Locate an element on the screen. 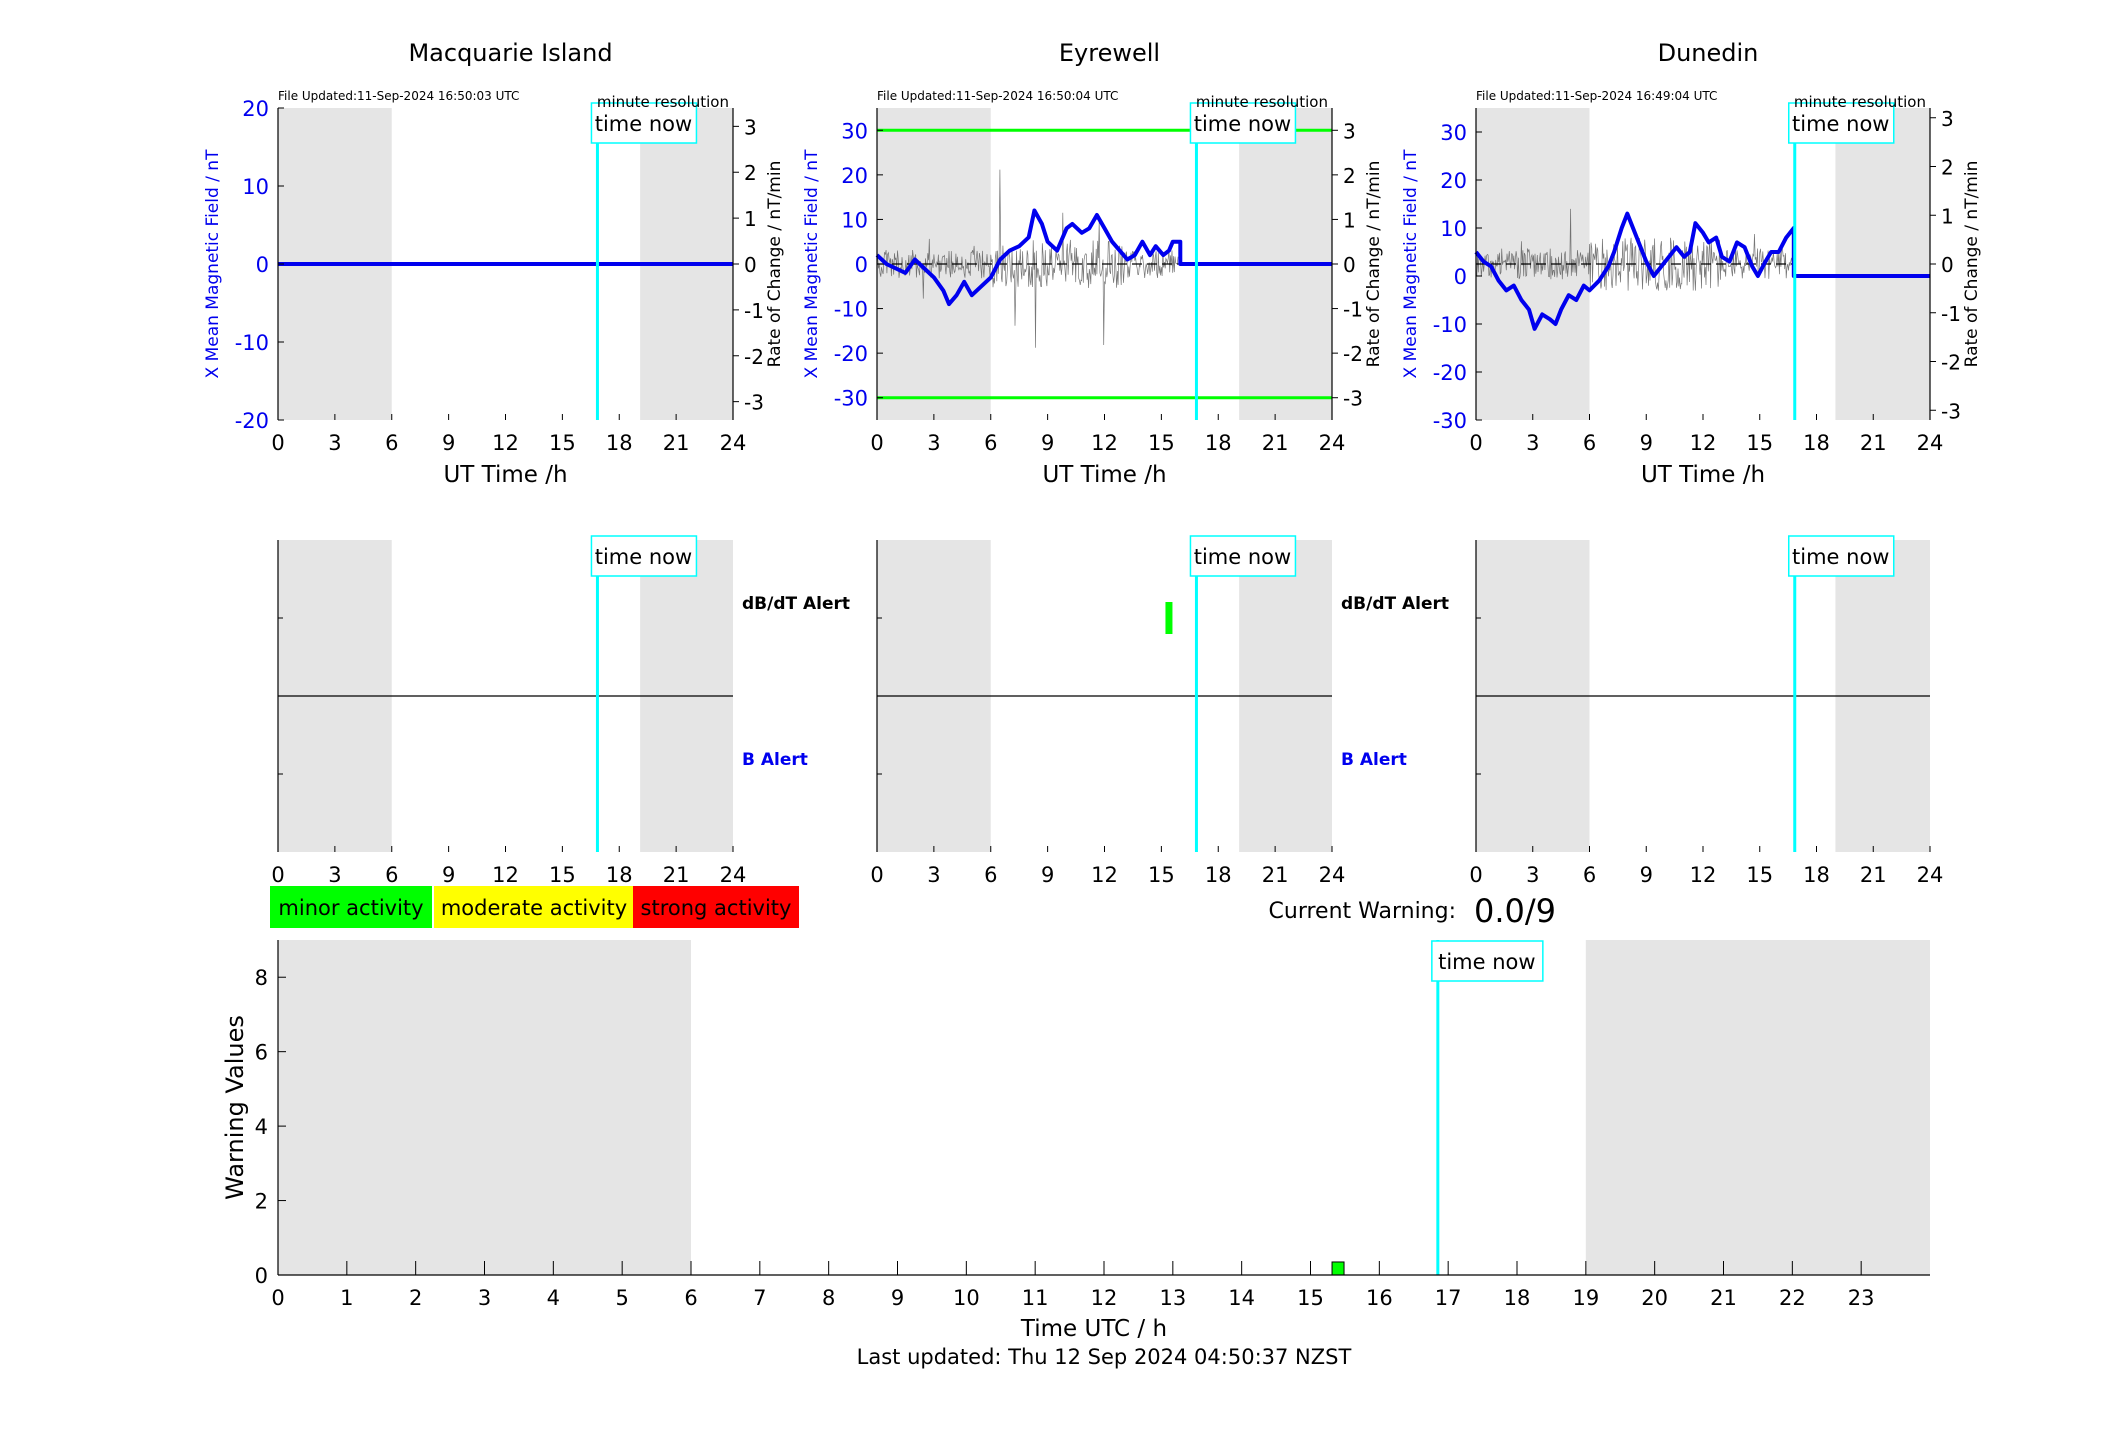 This screenshot has width=2117, height=1437. y-tick-label: -30 is located at coordinates (1450, 421).